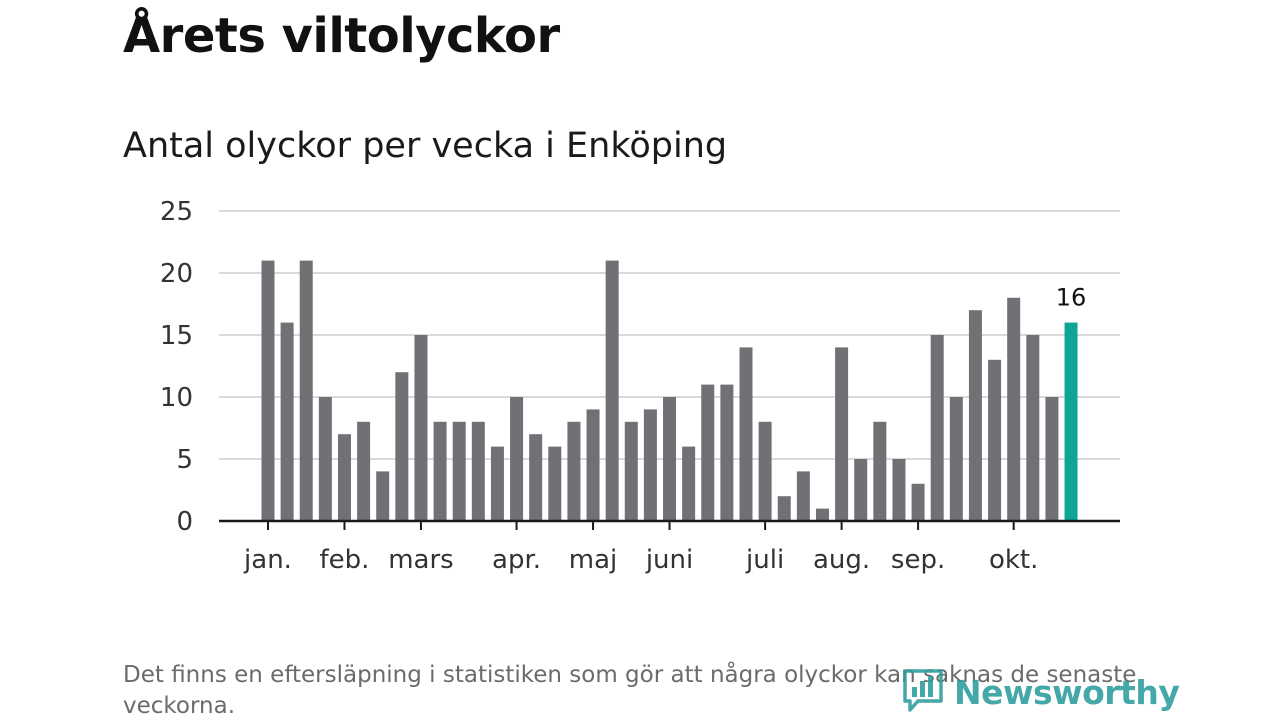 This screenshot has width=1280, height=722. What do you see at coordinates (421, 560) in the screenshot?
I see `x-tick-label: mars` at bounding box center [421, 560].